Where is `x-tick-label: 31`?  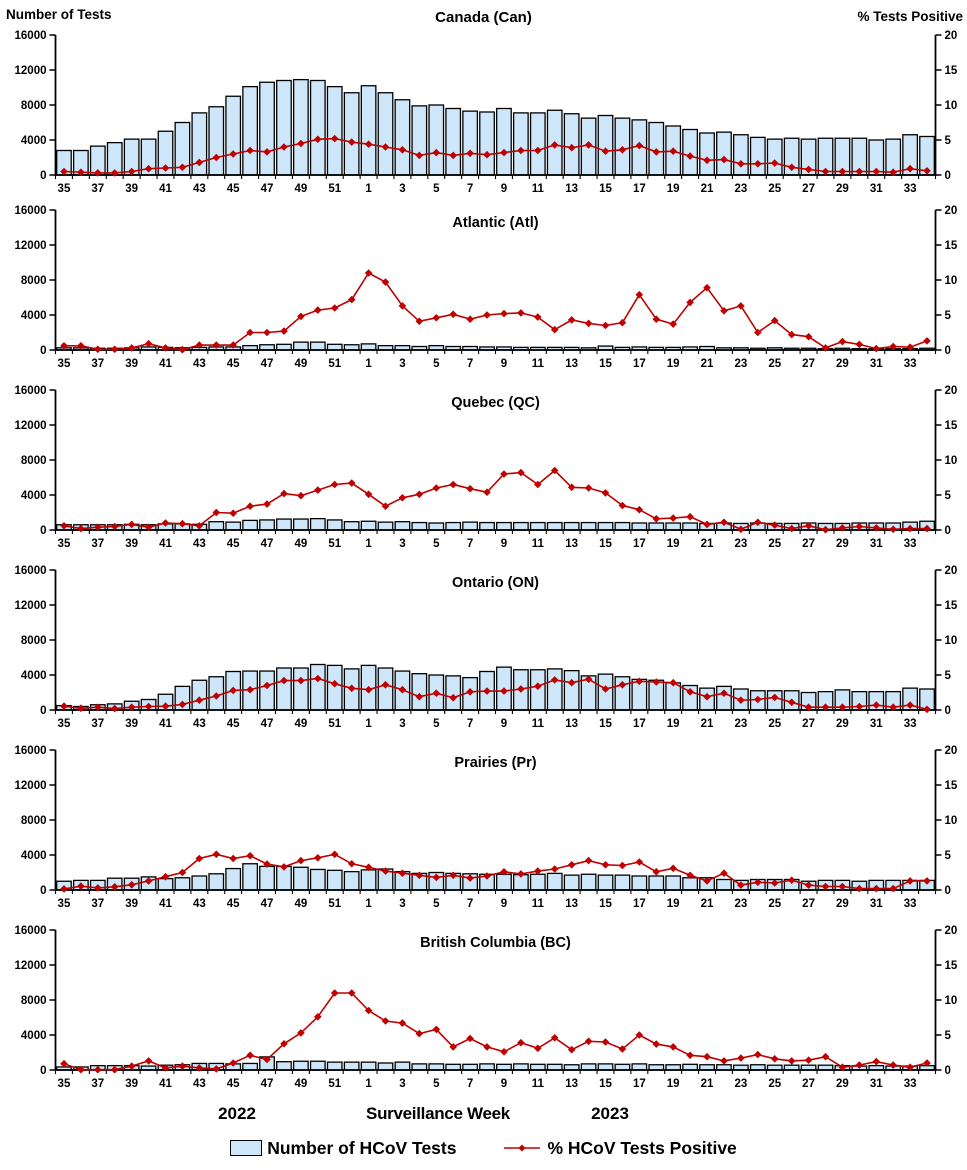 x-tick-label: 31 is located at coordinates (876, 724).